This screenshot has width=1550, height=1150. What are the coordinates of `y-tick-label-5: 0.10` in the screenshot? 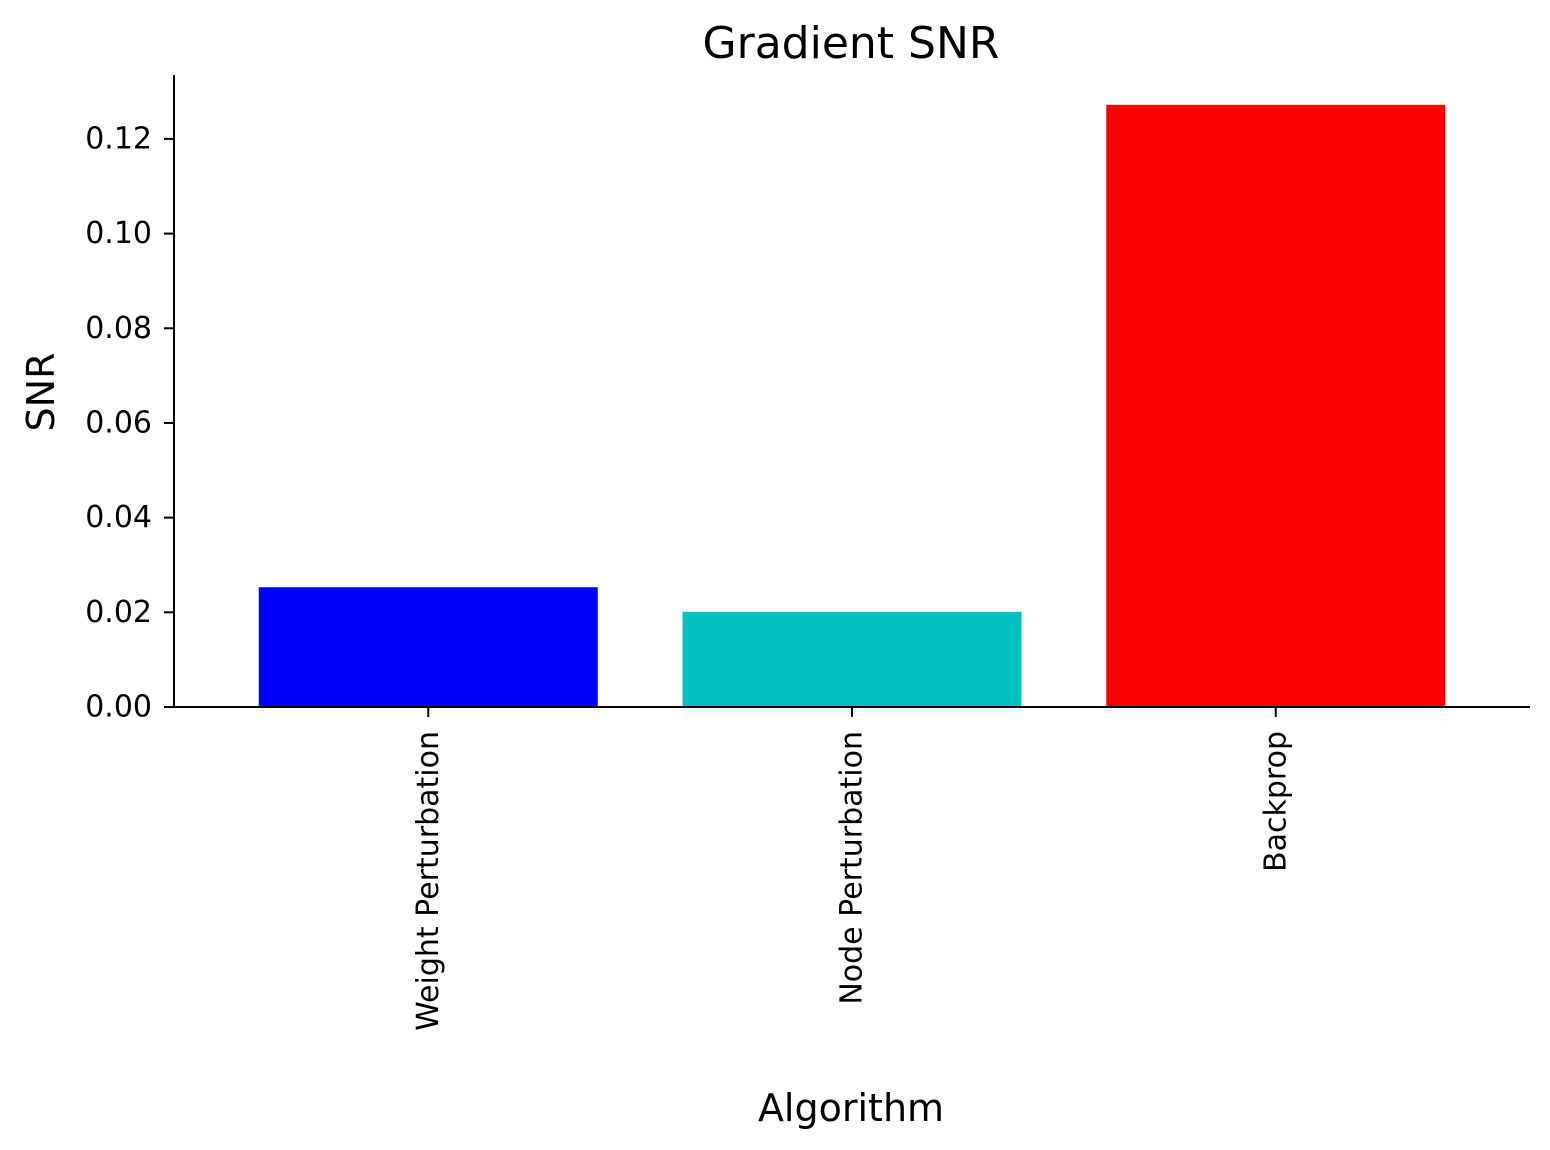 It's located at (118, 233).